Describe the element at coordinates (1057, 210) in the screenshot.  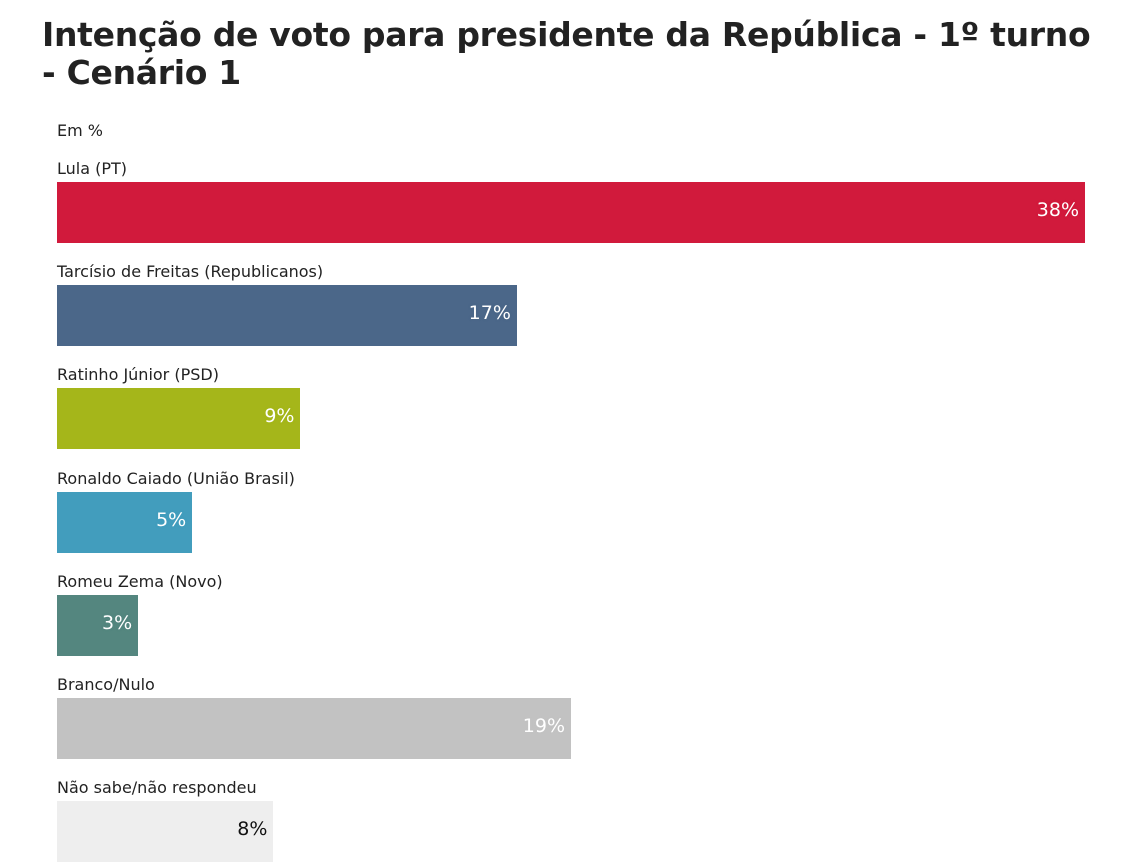
I see `value-label: 38%` at that location.